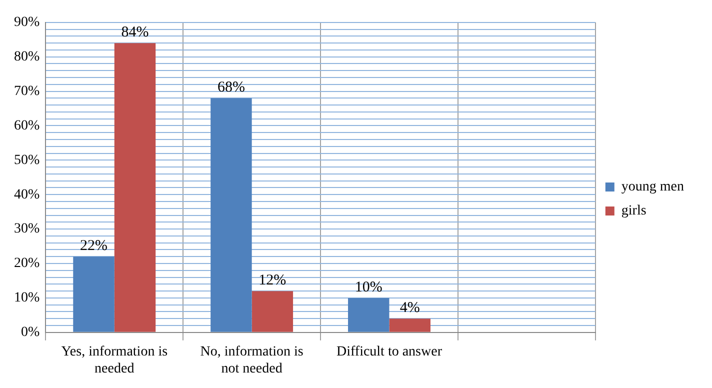 The image size is (712, 388). What do you see at coordinates (27, 264) in the screenshot?
I see `y-tick-label: 20%` at bounding box center [27, 264].